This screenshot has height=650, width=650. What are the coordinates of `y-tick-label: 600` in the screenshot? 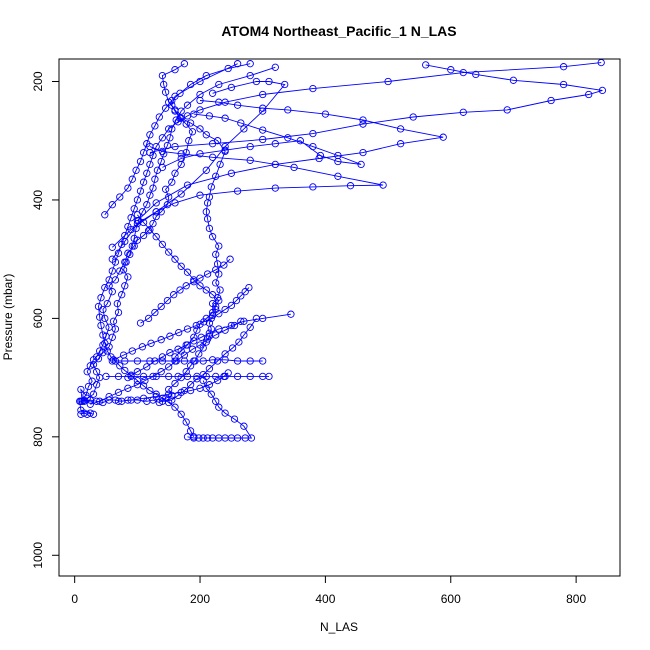 It's located at (38, 318).